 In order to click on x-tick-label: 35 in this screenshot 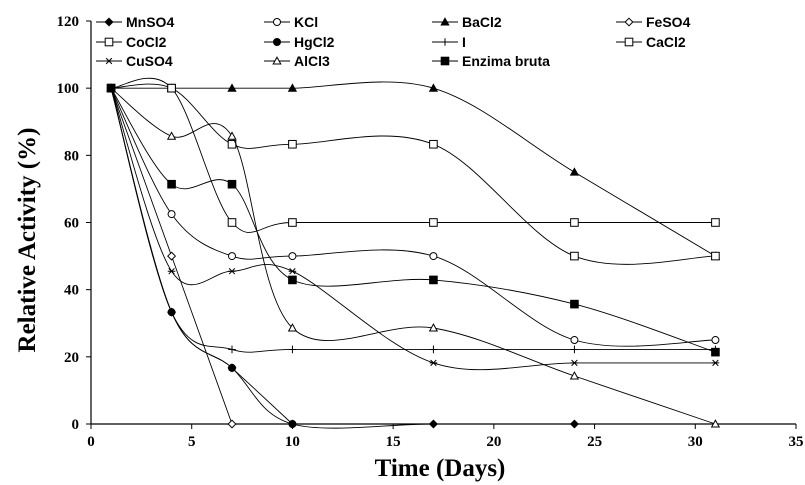, I will do `click(796, 442)`.